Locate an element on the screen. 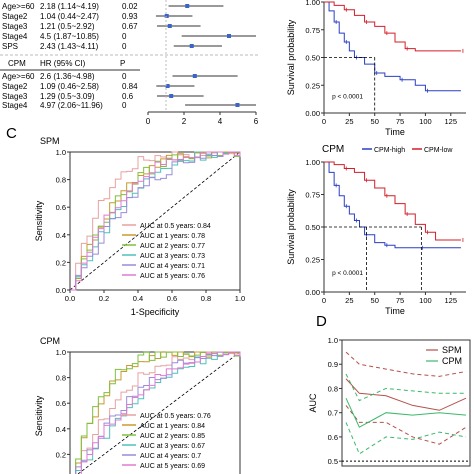  legend-label: AUC at 3 years: 0.67 is located at coordinates (172, 446).